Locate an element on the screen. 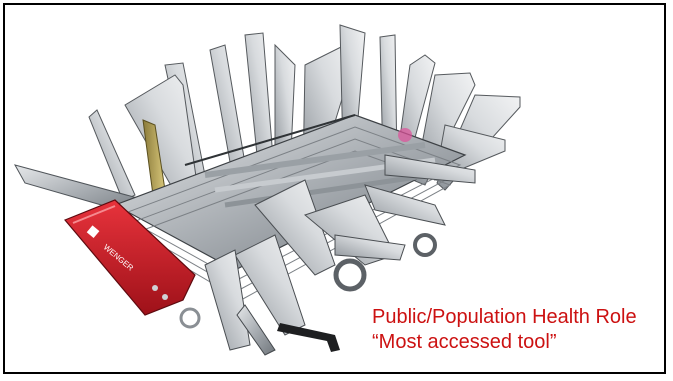 Image resolution: width=673 pixels, height=381 pixels. key-ring is located at coordinates (190, 318).